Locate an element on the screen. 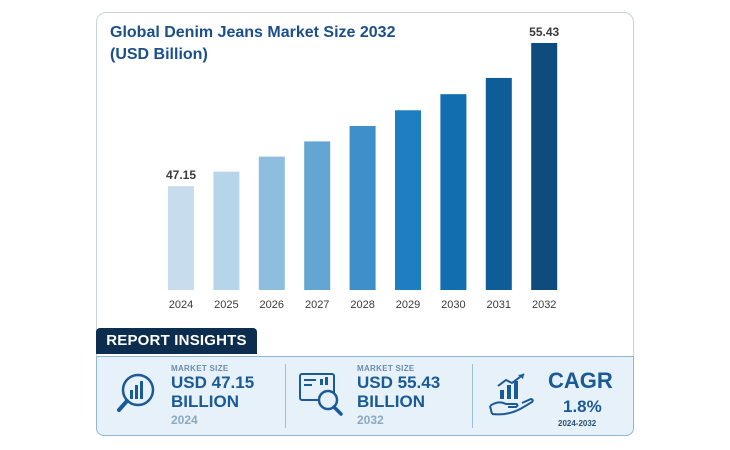 This screenshot has width=730, height=450. kpi-year: 2024 is located at coordinates (184, 420).